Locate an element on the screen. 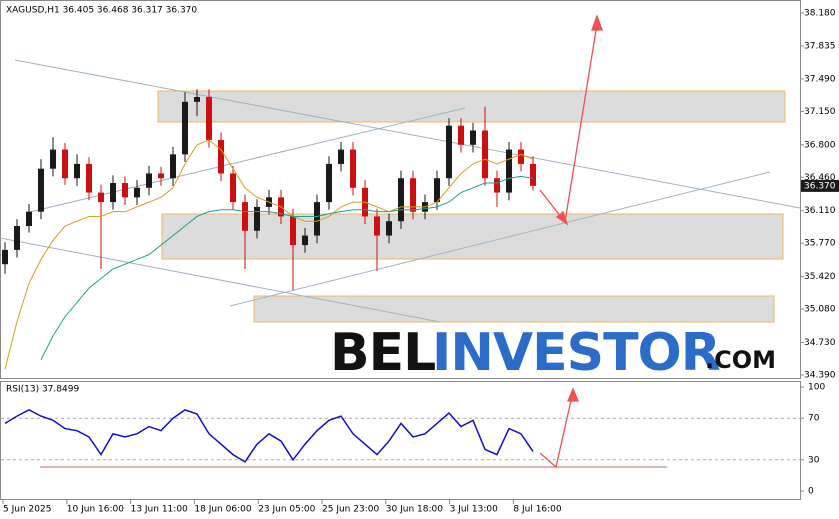 This screenshot has height=519, width=839. watermark-brand2: INVESTOR is located at coordinates (576, 353).